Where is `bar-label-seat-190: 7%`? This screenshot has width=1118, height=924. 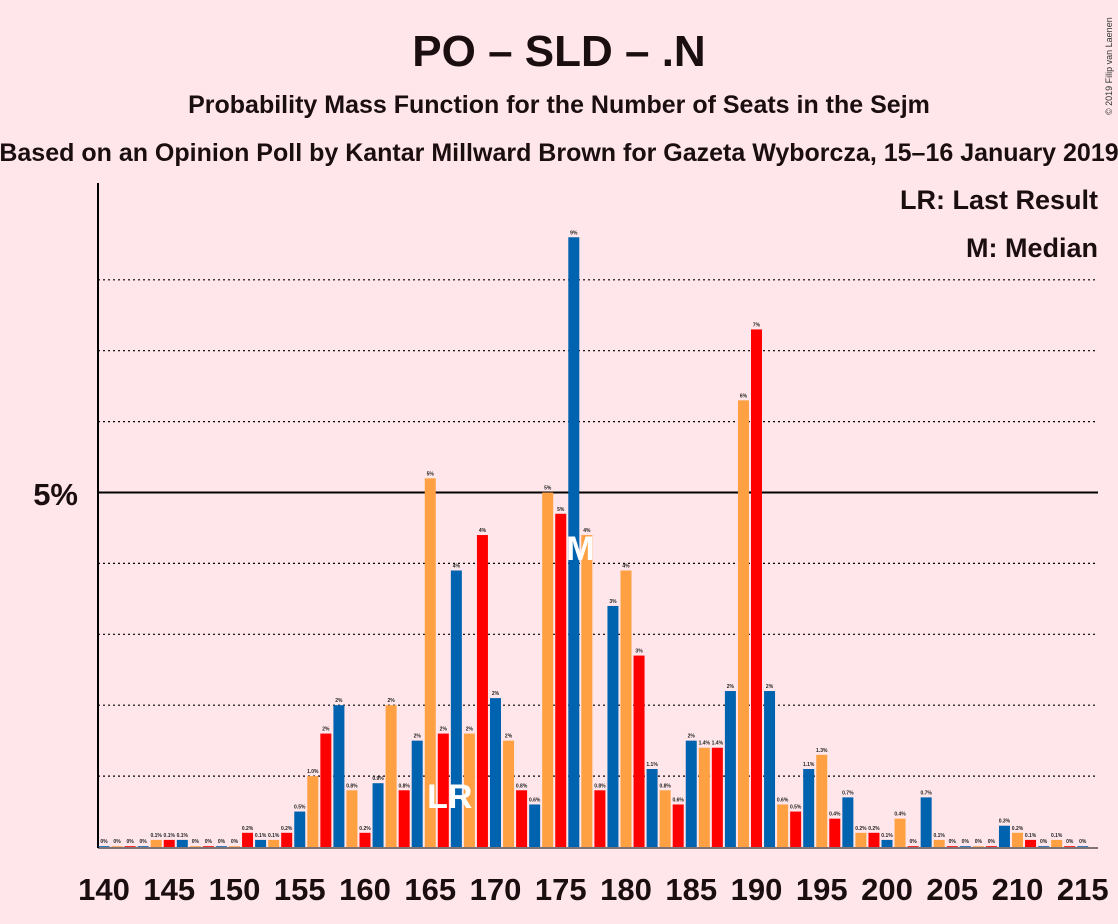
bar-label-seat-190: 7% is located at coordinates (757, 325).